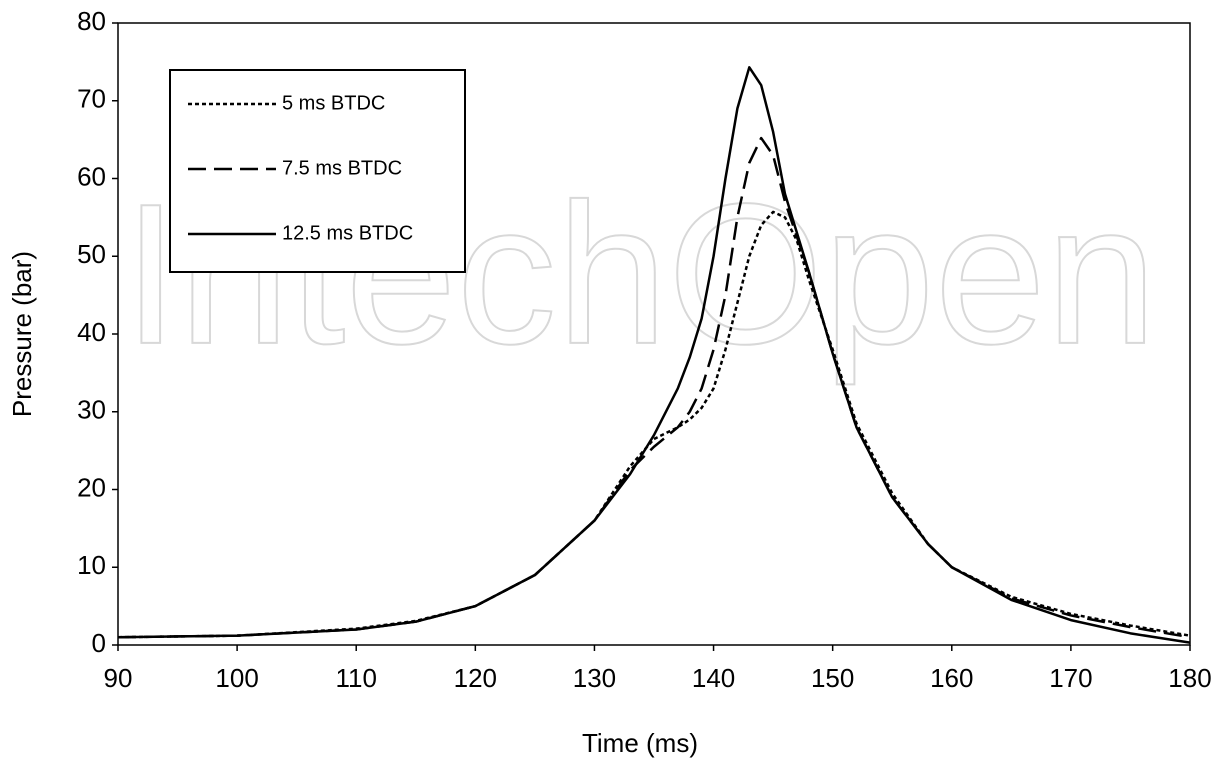 This screenshot has height=772, width=1228. Describe the element at coordinates (118, 678) in the screenshot. I see `x-tick-label: 90` at that location.